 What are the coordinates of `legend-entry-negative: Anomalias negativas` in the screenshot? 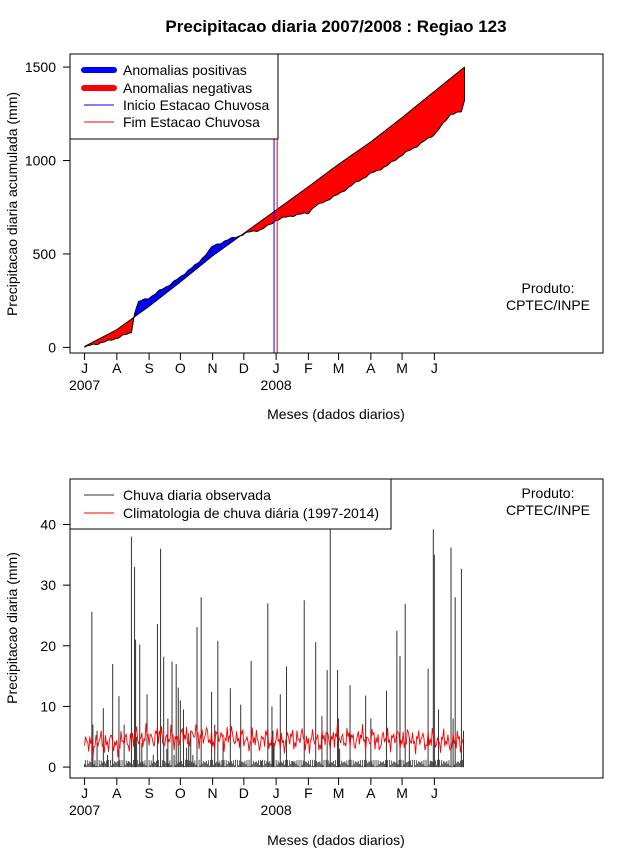 It's located at (166, 88).